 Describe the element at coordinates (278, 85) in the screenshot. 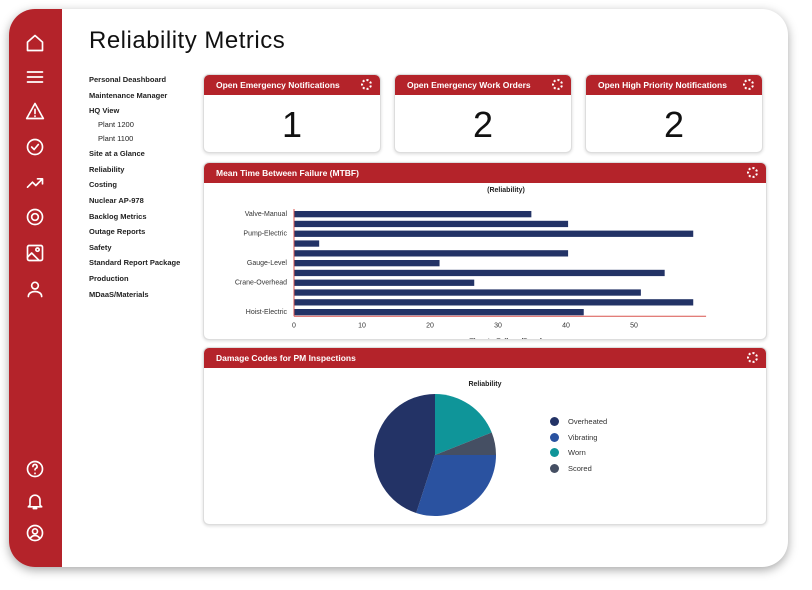

I see `card-title: Open Emergency Notifications` at that location.